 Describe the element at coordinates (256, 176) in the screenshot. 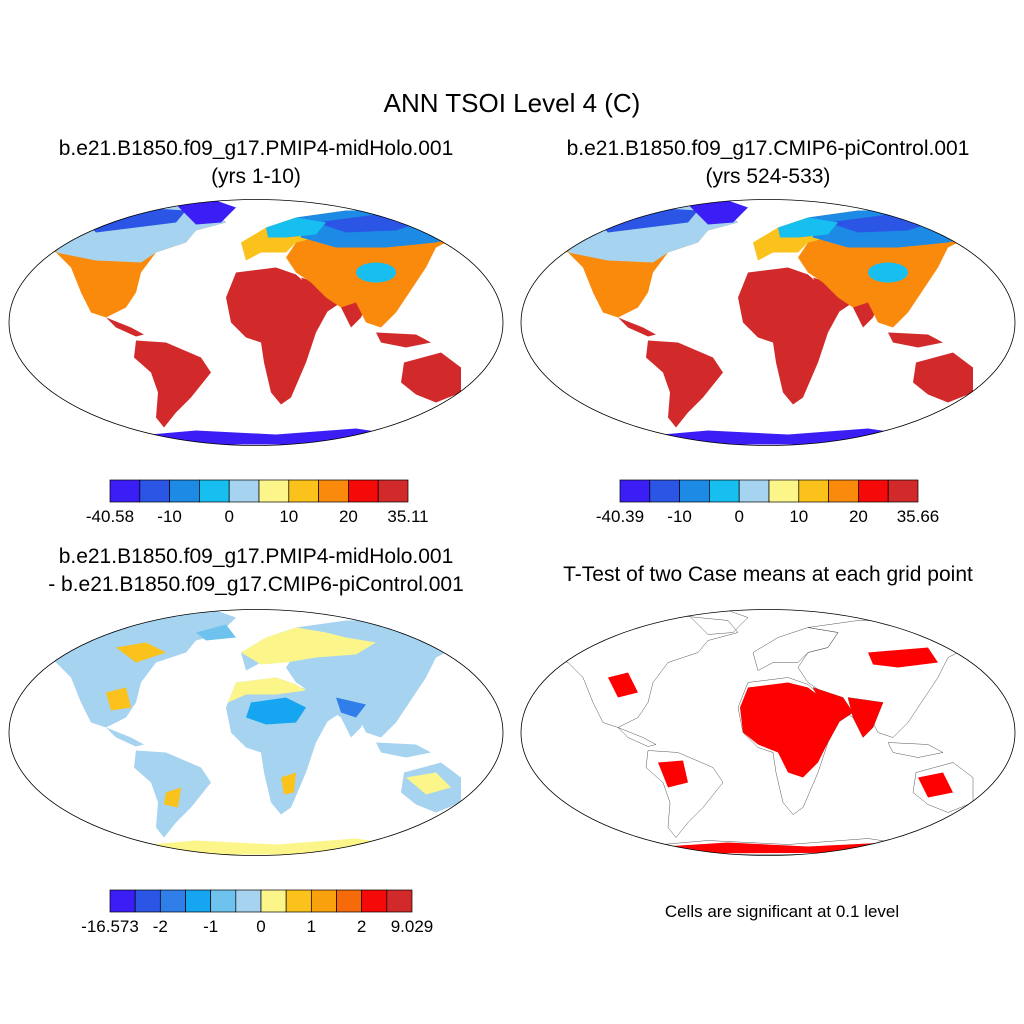

I see `panel-title-case1-line2: (yrs 1-10)` at that location.